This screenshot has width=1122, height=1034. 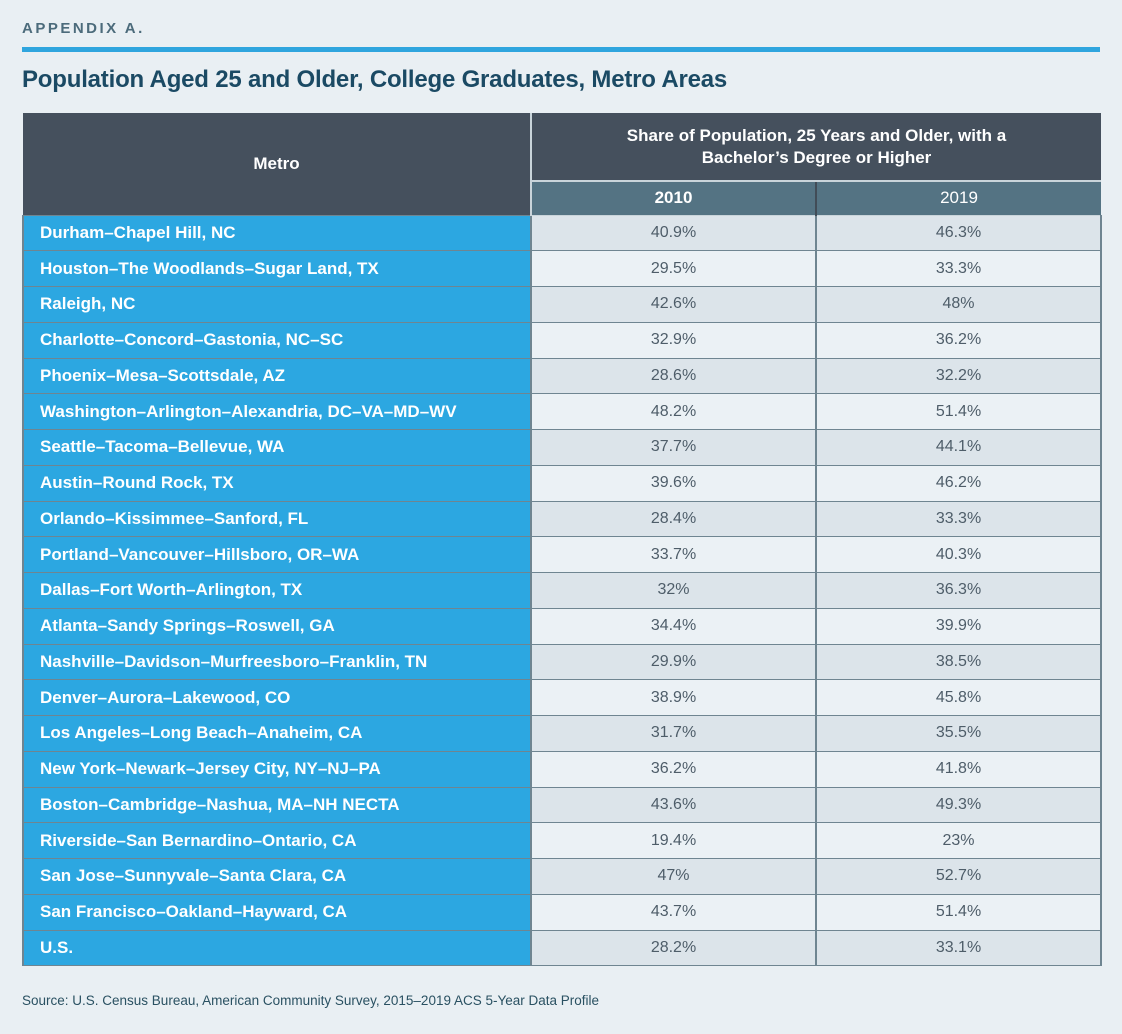 I want to click on share-value-cell-2010: 32%, so click(x=673, y=590).